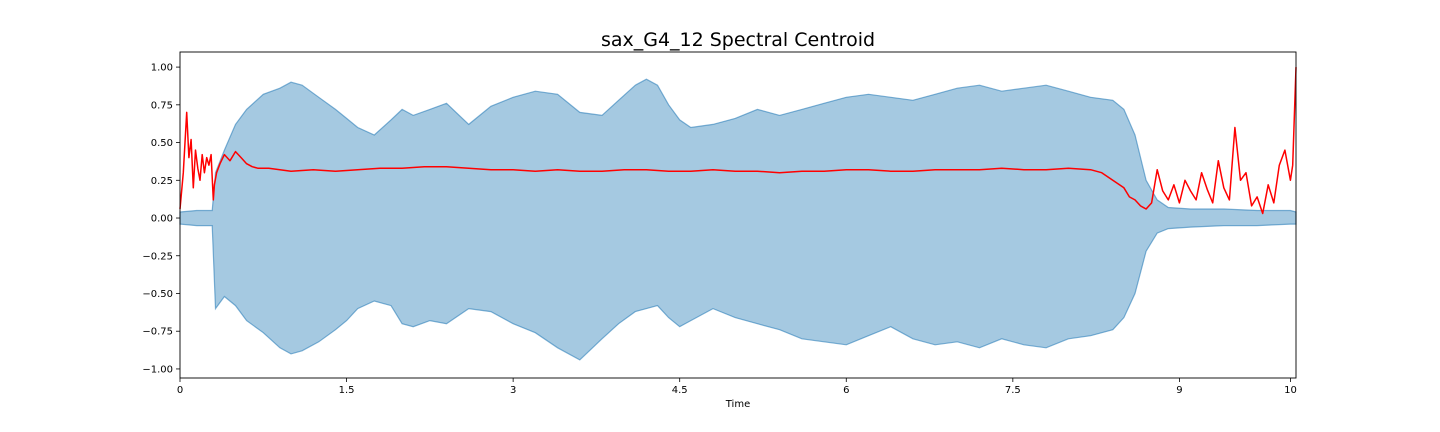 This screenshot has width=1440, height=432. I want to click on x-tick-label: 9, so click(1179, 390).